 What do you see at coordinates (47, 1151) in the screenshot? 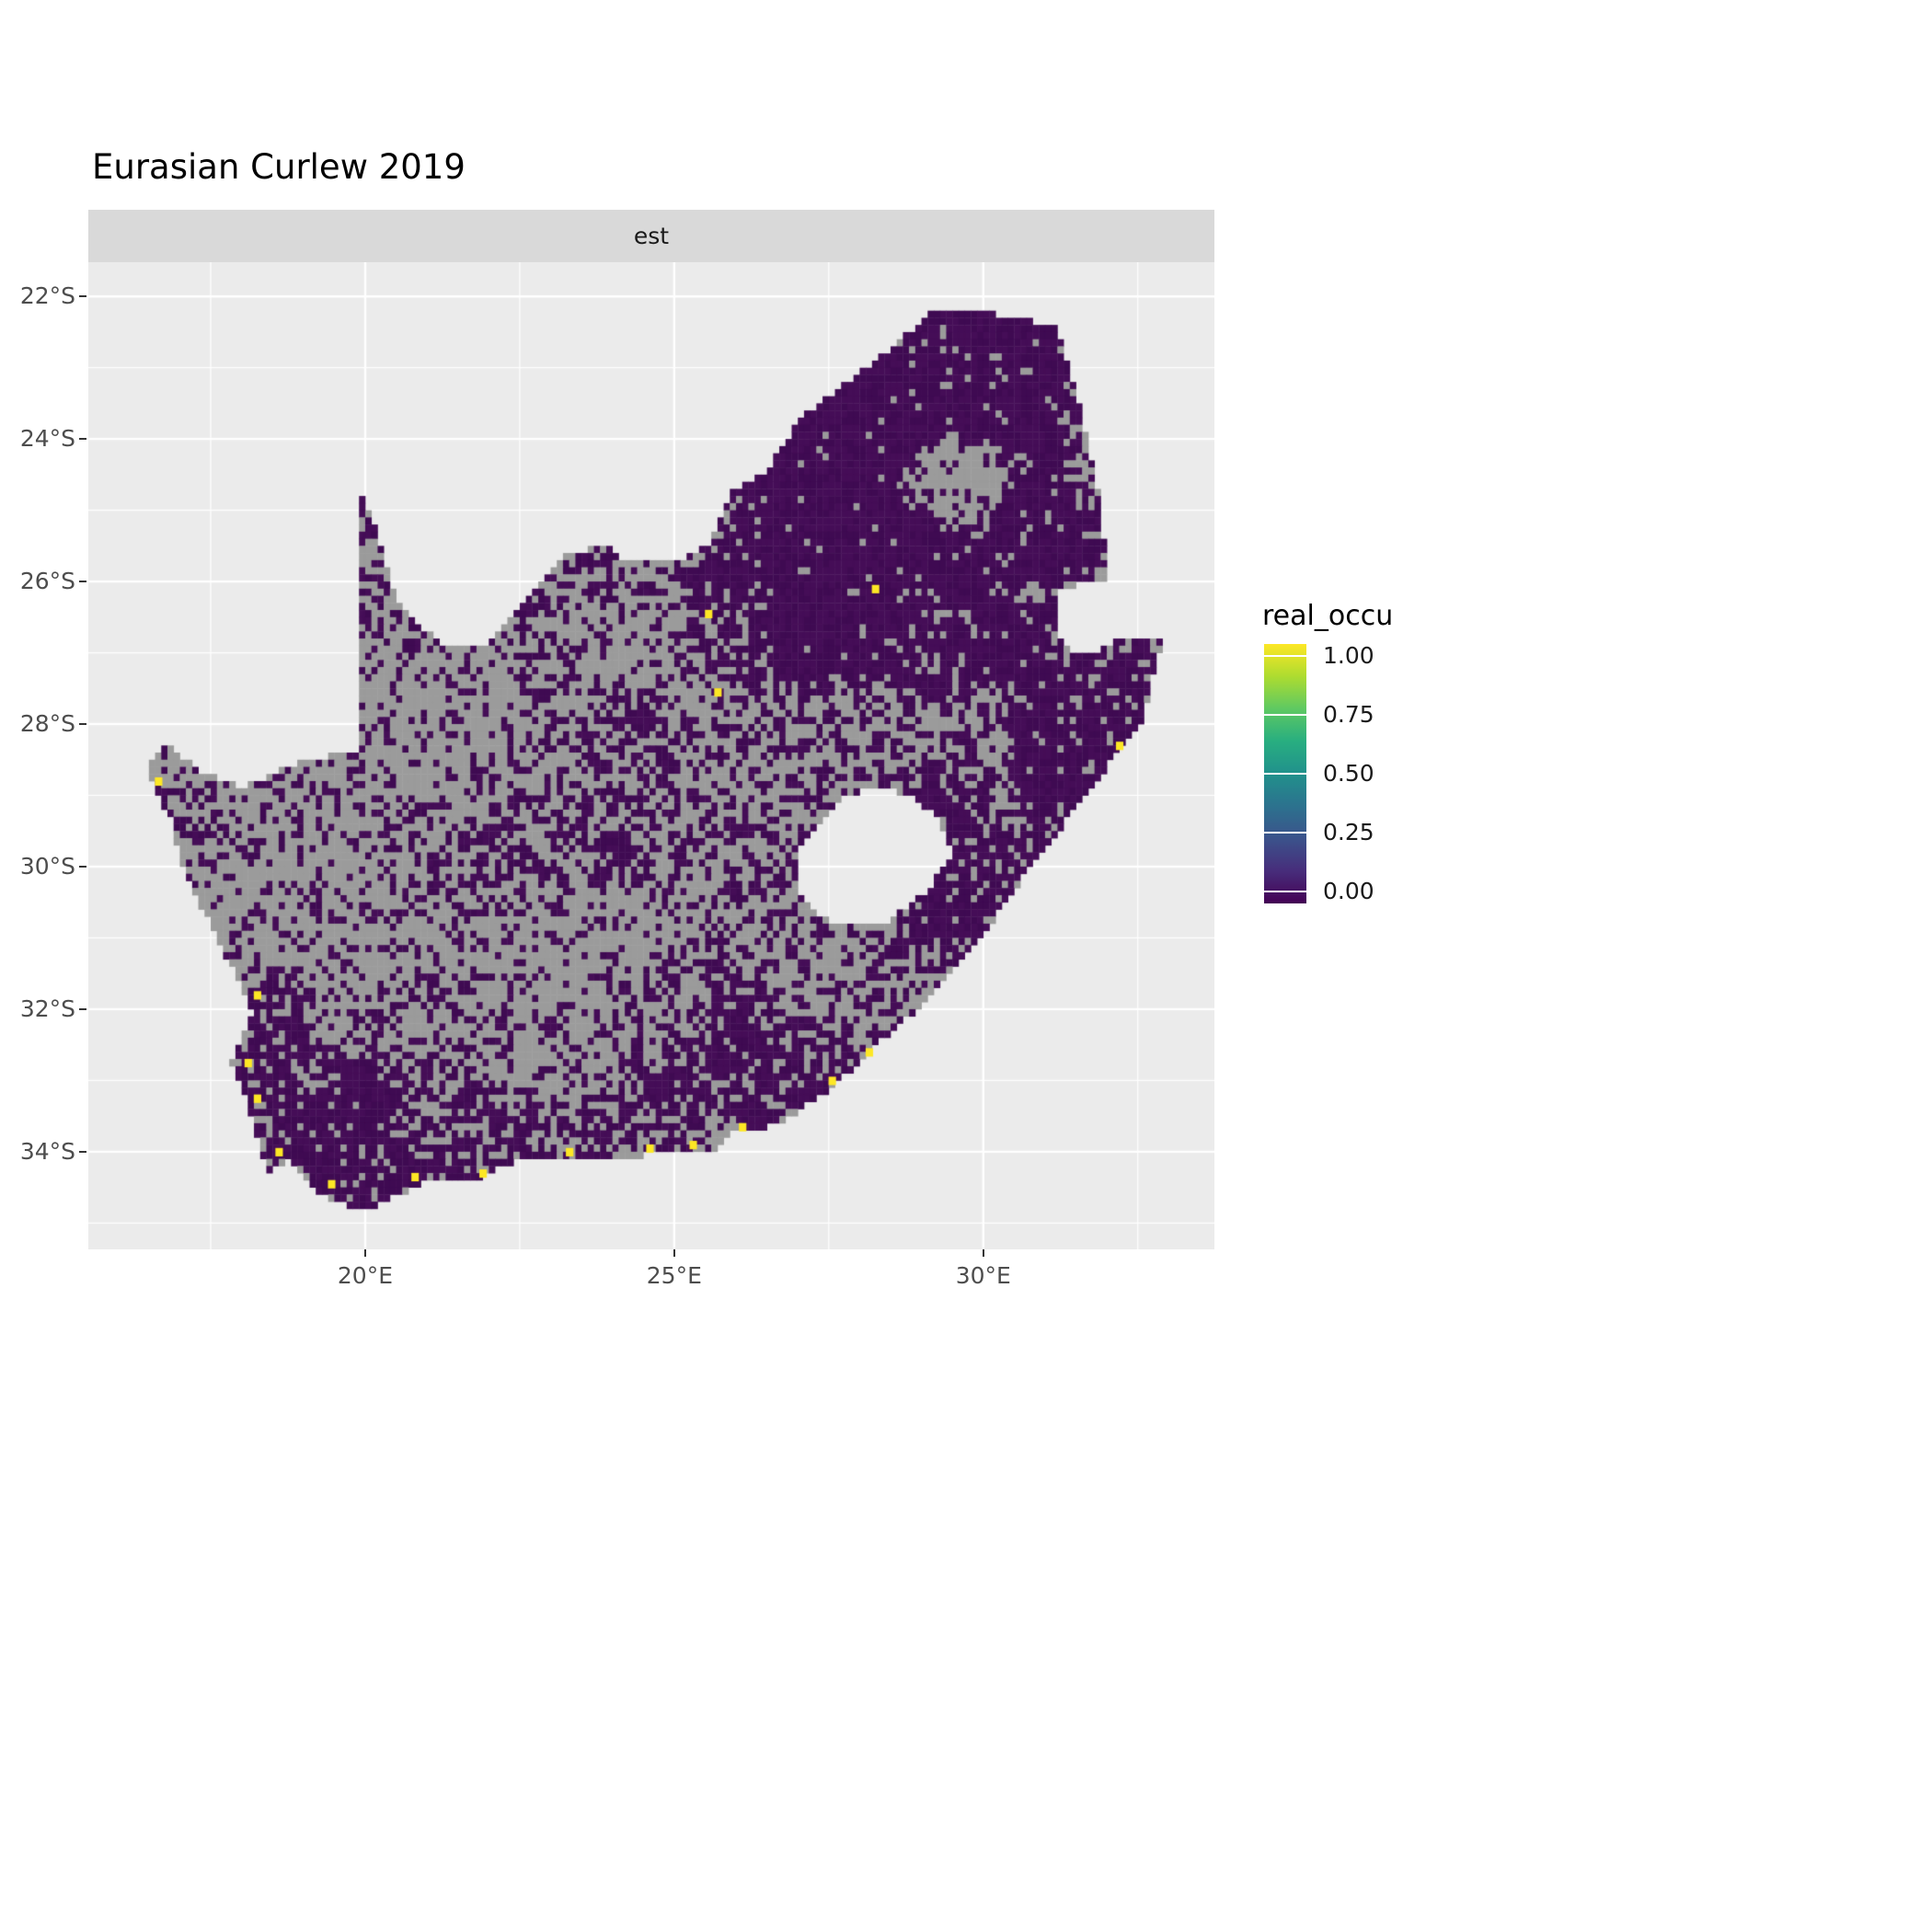
I see `y-tick-label: 34°S` at bounding box center [47, 1151].